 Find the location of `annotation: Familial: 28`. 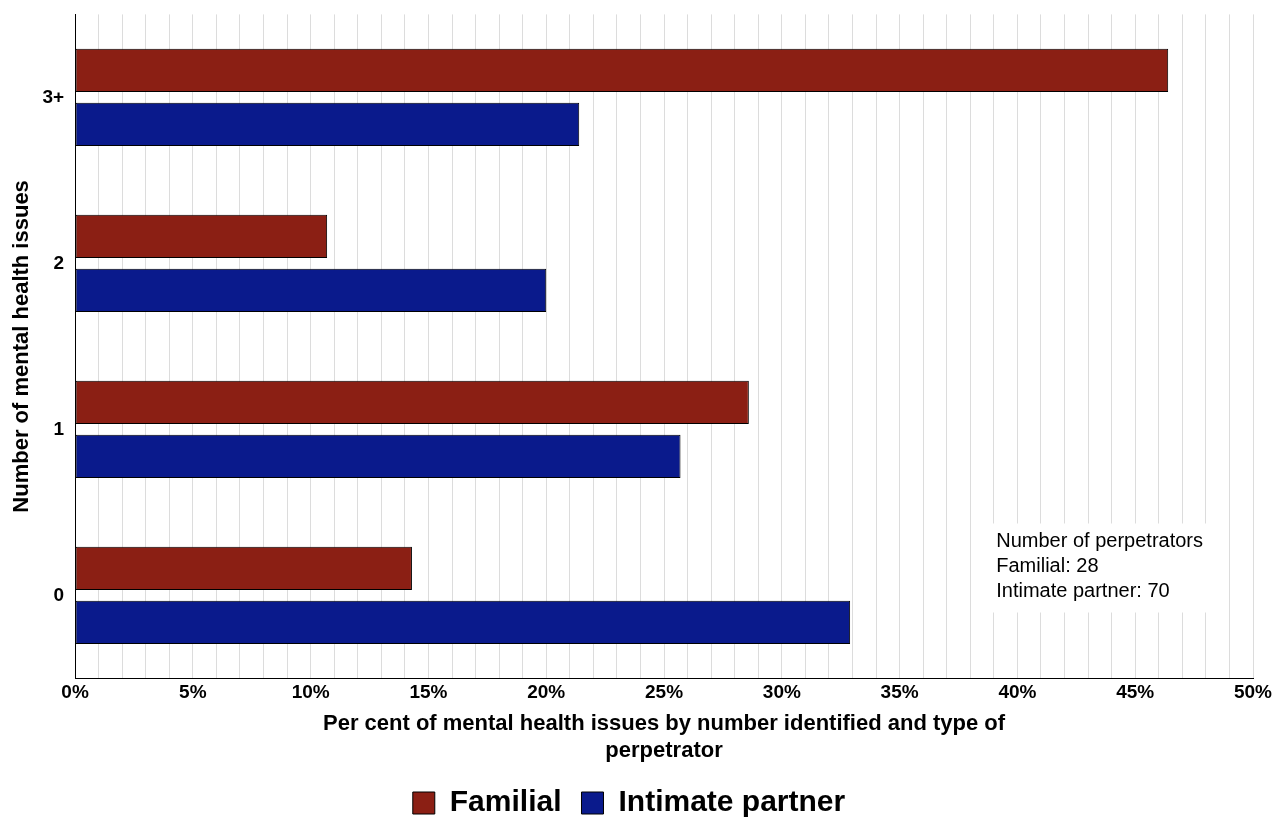

annotation: Familial: 28 is located at coordinates (1047, 564).